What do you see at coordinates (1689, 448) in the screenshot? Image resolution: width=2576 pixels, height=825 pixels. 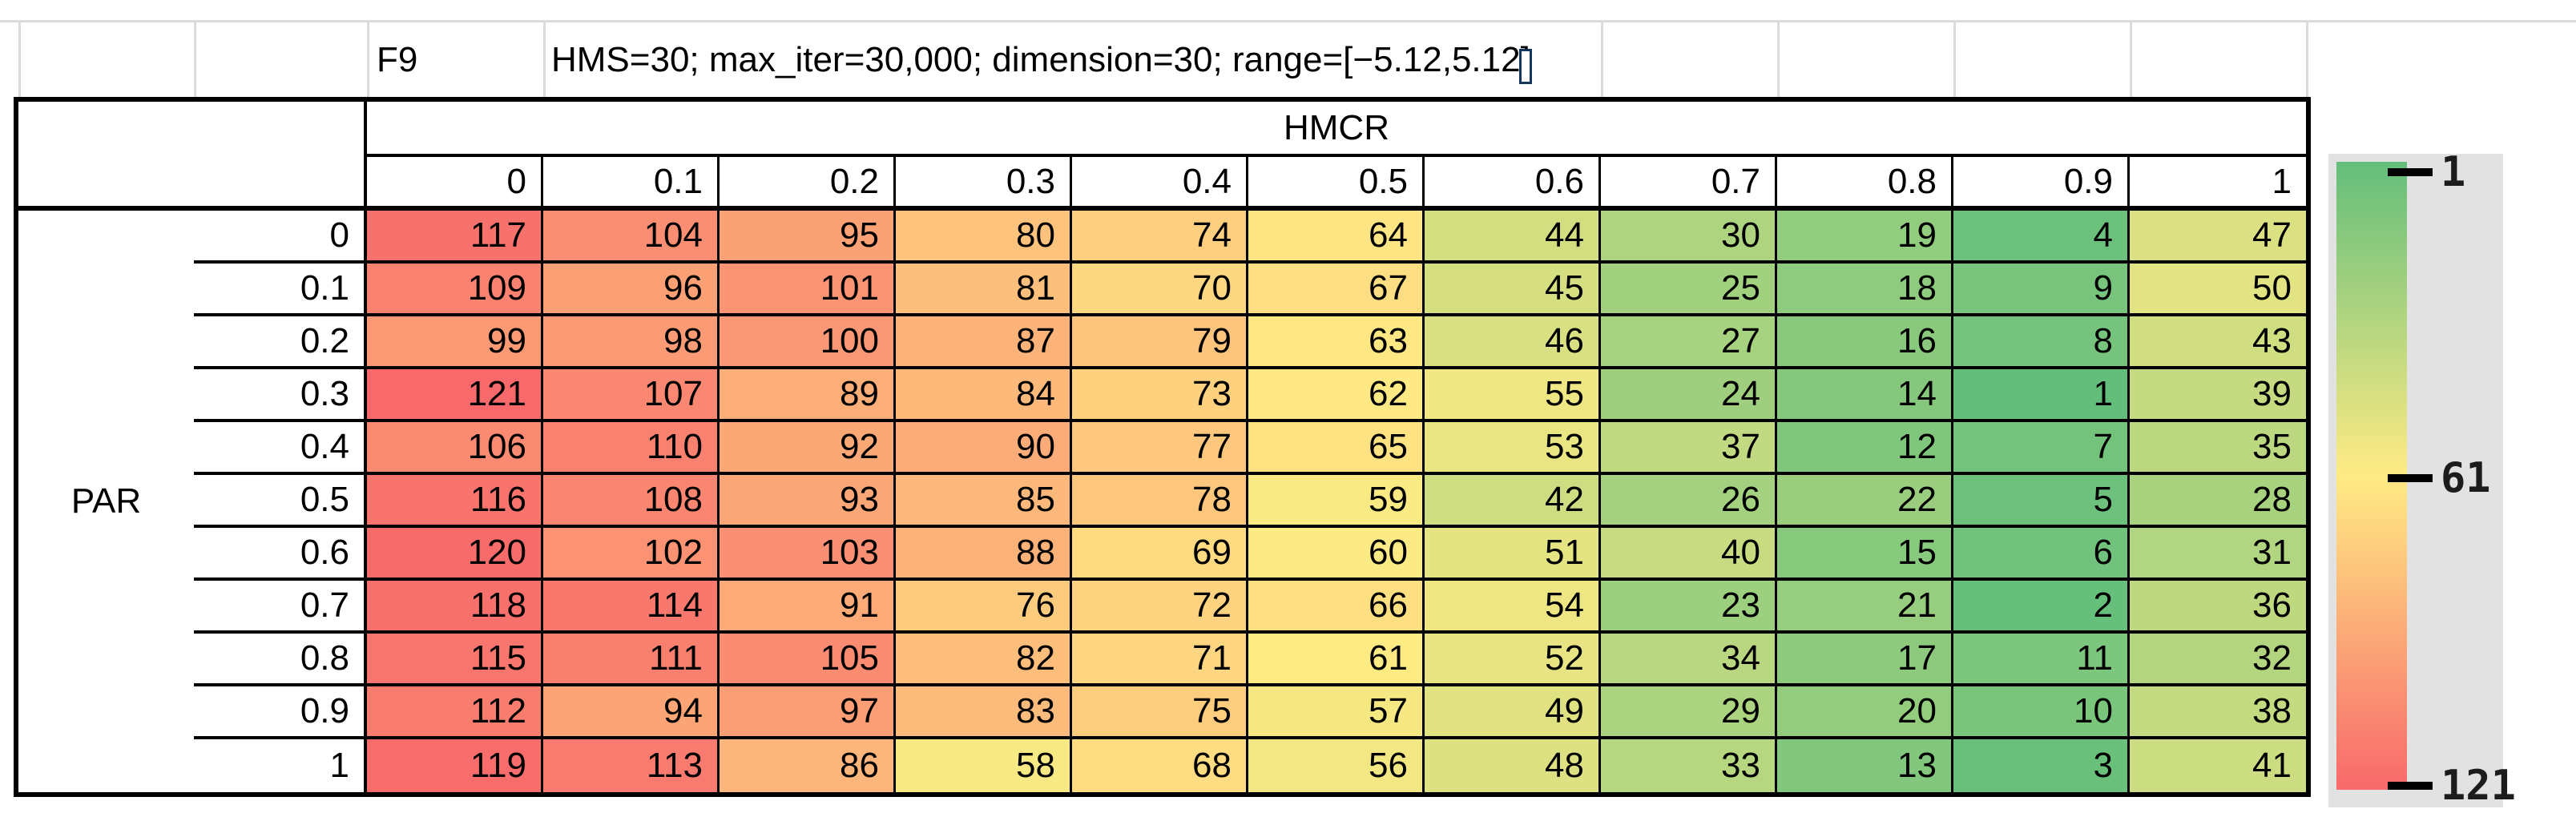 I see `heatmap-cell: 37` at bounding box center [1689, 448].